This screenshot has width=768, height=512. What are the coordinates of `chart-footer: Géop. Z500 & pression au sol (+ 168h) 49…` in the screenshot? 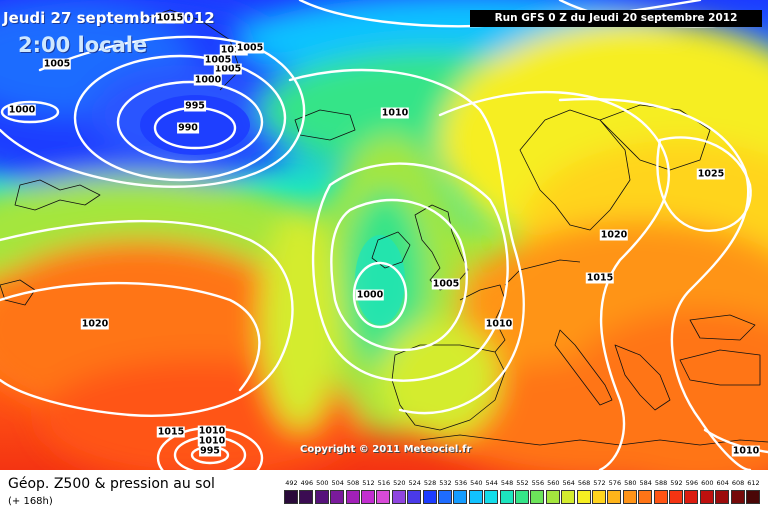 It's located at (384, 491).